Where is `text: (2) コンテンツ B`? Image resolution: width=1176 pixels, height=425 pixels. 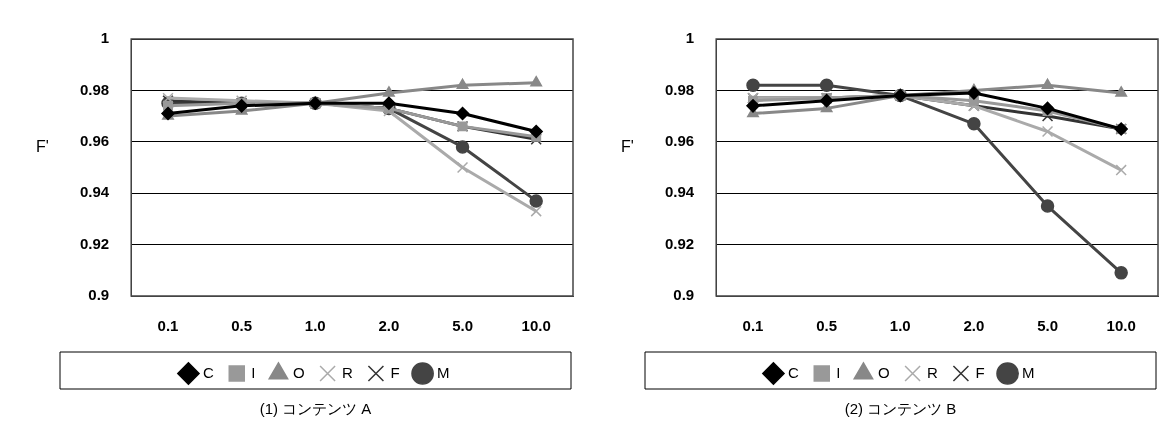 text: (2) コンテンツ B is located at coordinates (900, 409).